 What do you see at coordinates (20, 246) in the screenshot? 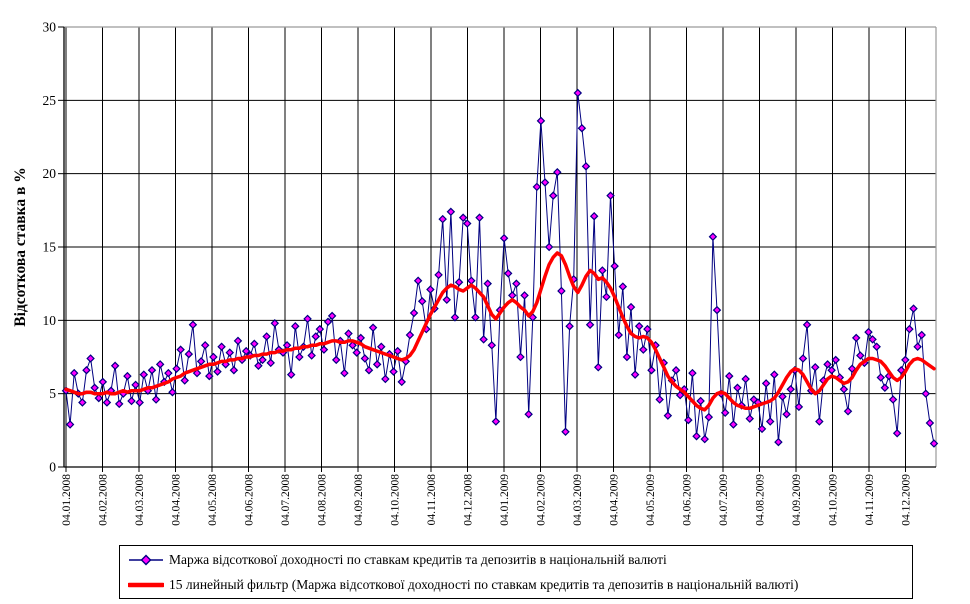
I see `y-axis-title: Відсоткова ставка в %` at bounding box center [20, 246].